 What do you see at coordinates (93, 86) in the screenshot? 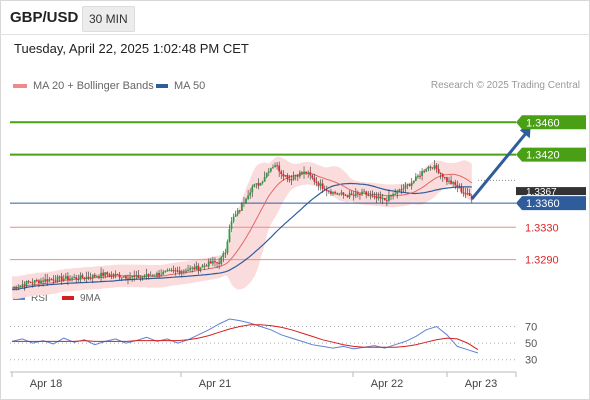
I see `legend-ma20-label: MA 20 + Bollinger Bands` at bounding box center [93, 86].